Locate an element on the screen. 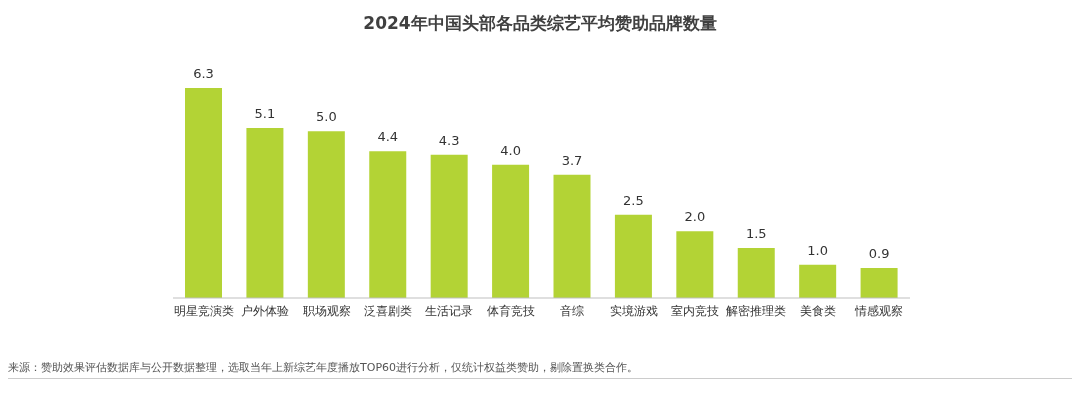 This screenshot has width=1080, height=396. data-label: 2.0 is located at coordinates (695, 217).